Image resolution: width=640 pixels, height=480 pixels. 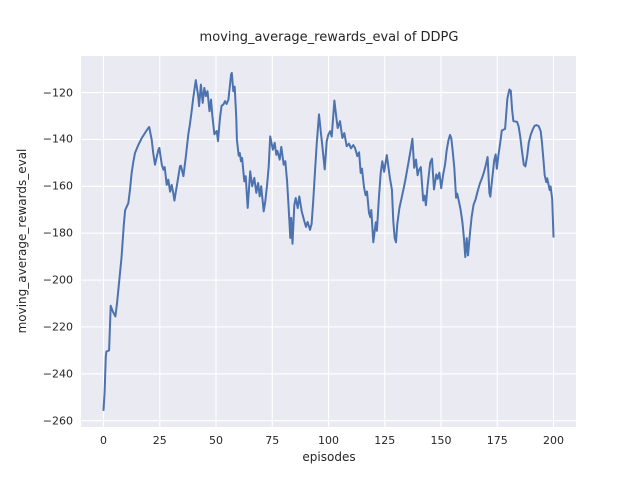 What do you see at coordinates (22, 241) in the screenshot?
I see `y-axis-label: moving_average_rewards_eval` at bounding box center [22, 241].